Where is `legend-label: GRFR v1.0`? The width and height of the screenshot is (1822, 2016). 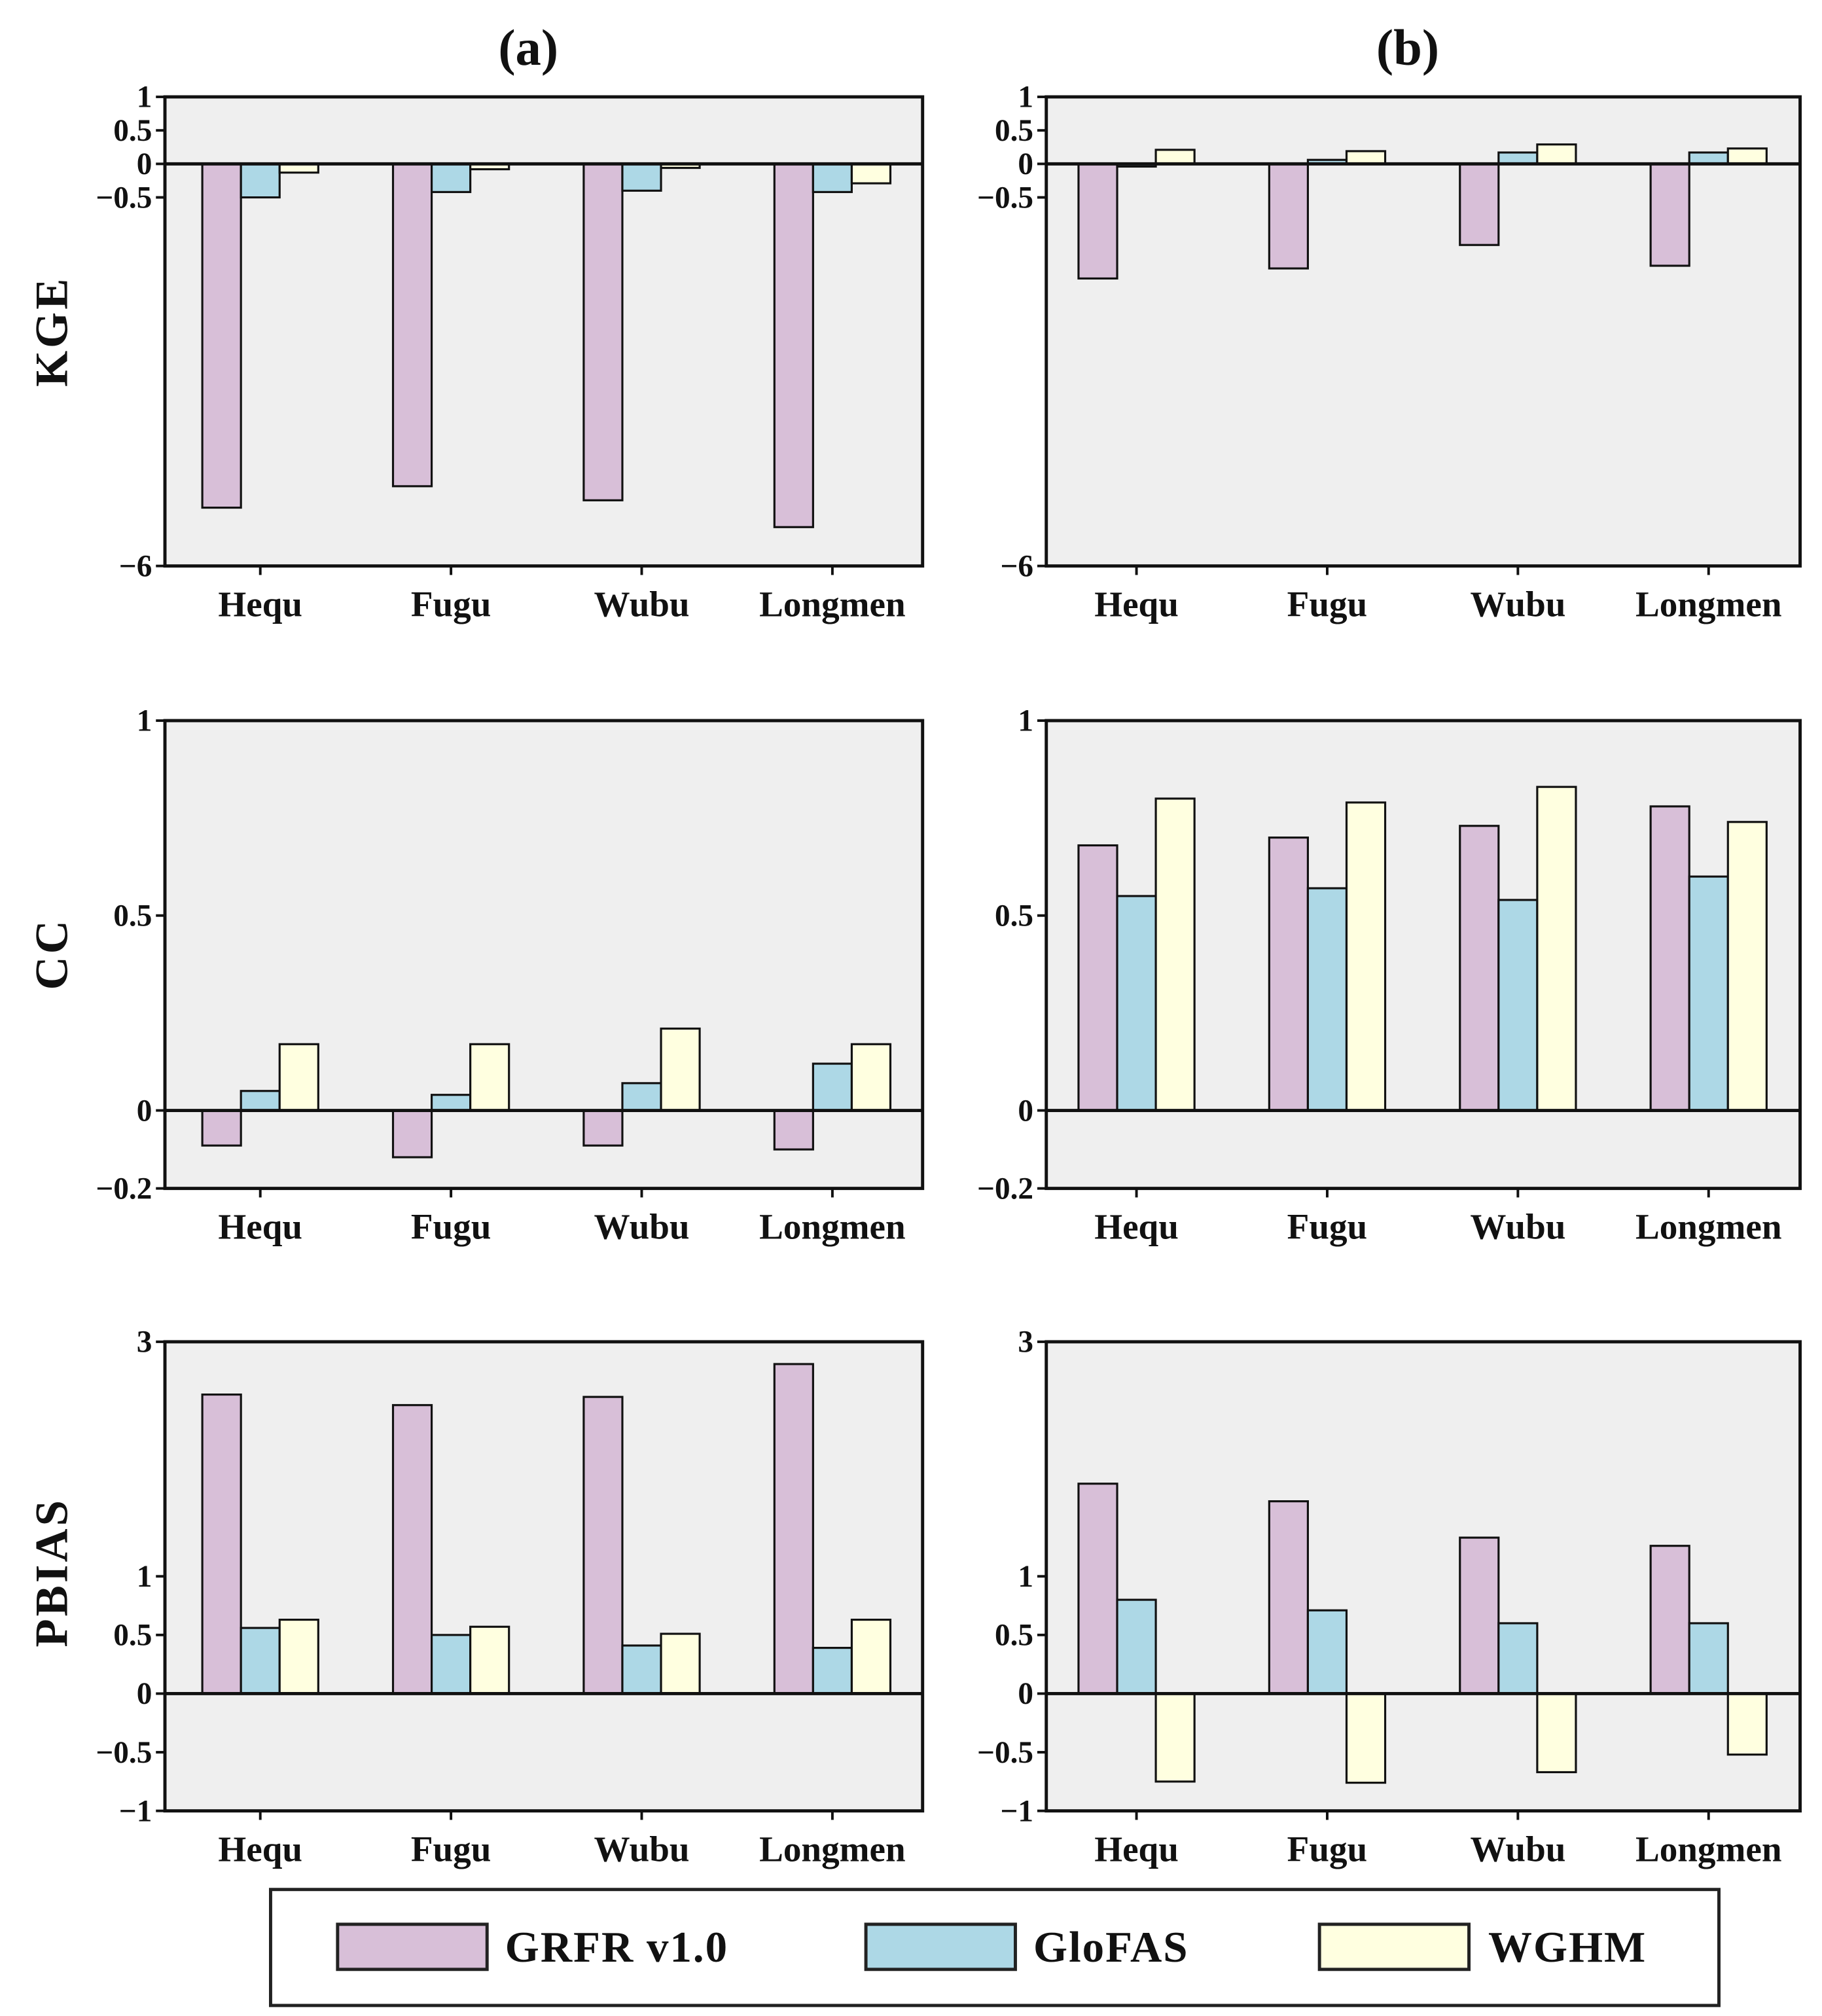
legend-label: GRFR v1.0 is located at coordinates (616, 1947).